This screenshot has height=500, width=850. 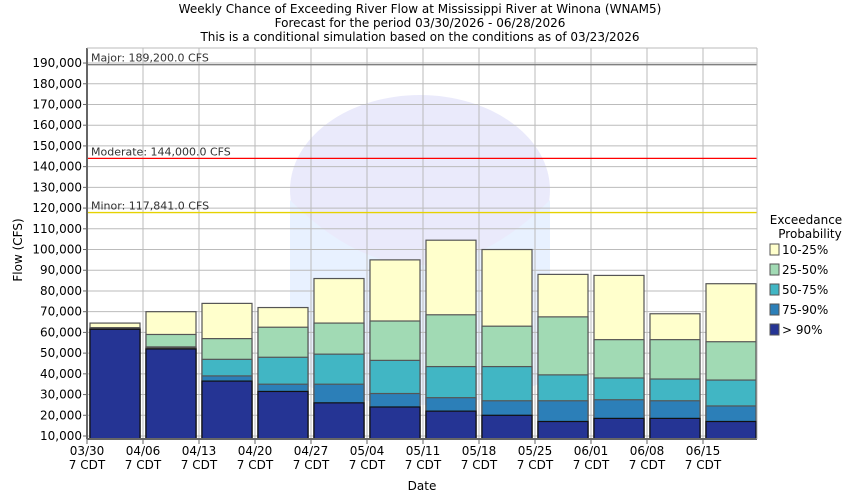 I want to click on legend-label: 10-25%, so click(x=805, y=250).